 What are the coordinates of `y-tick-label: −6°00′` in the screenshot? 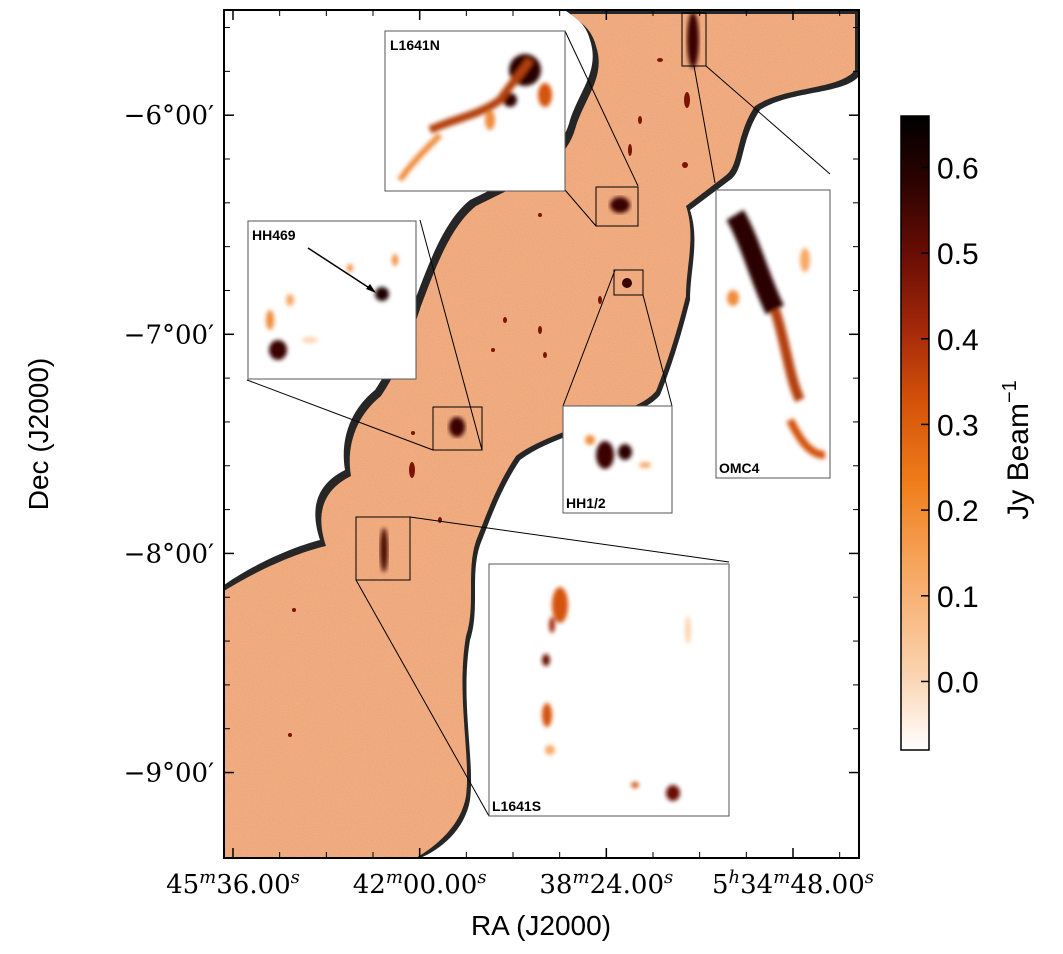 It's located at (169, 116).